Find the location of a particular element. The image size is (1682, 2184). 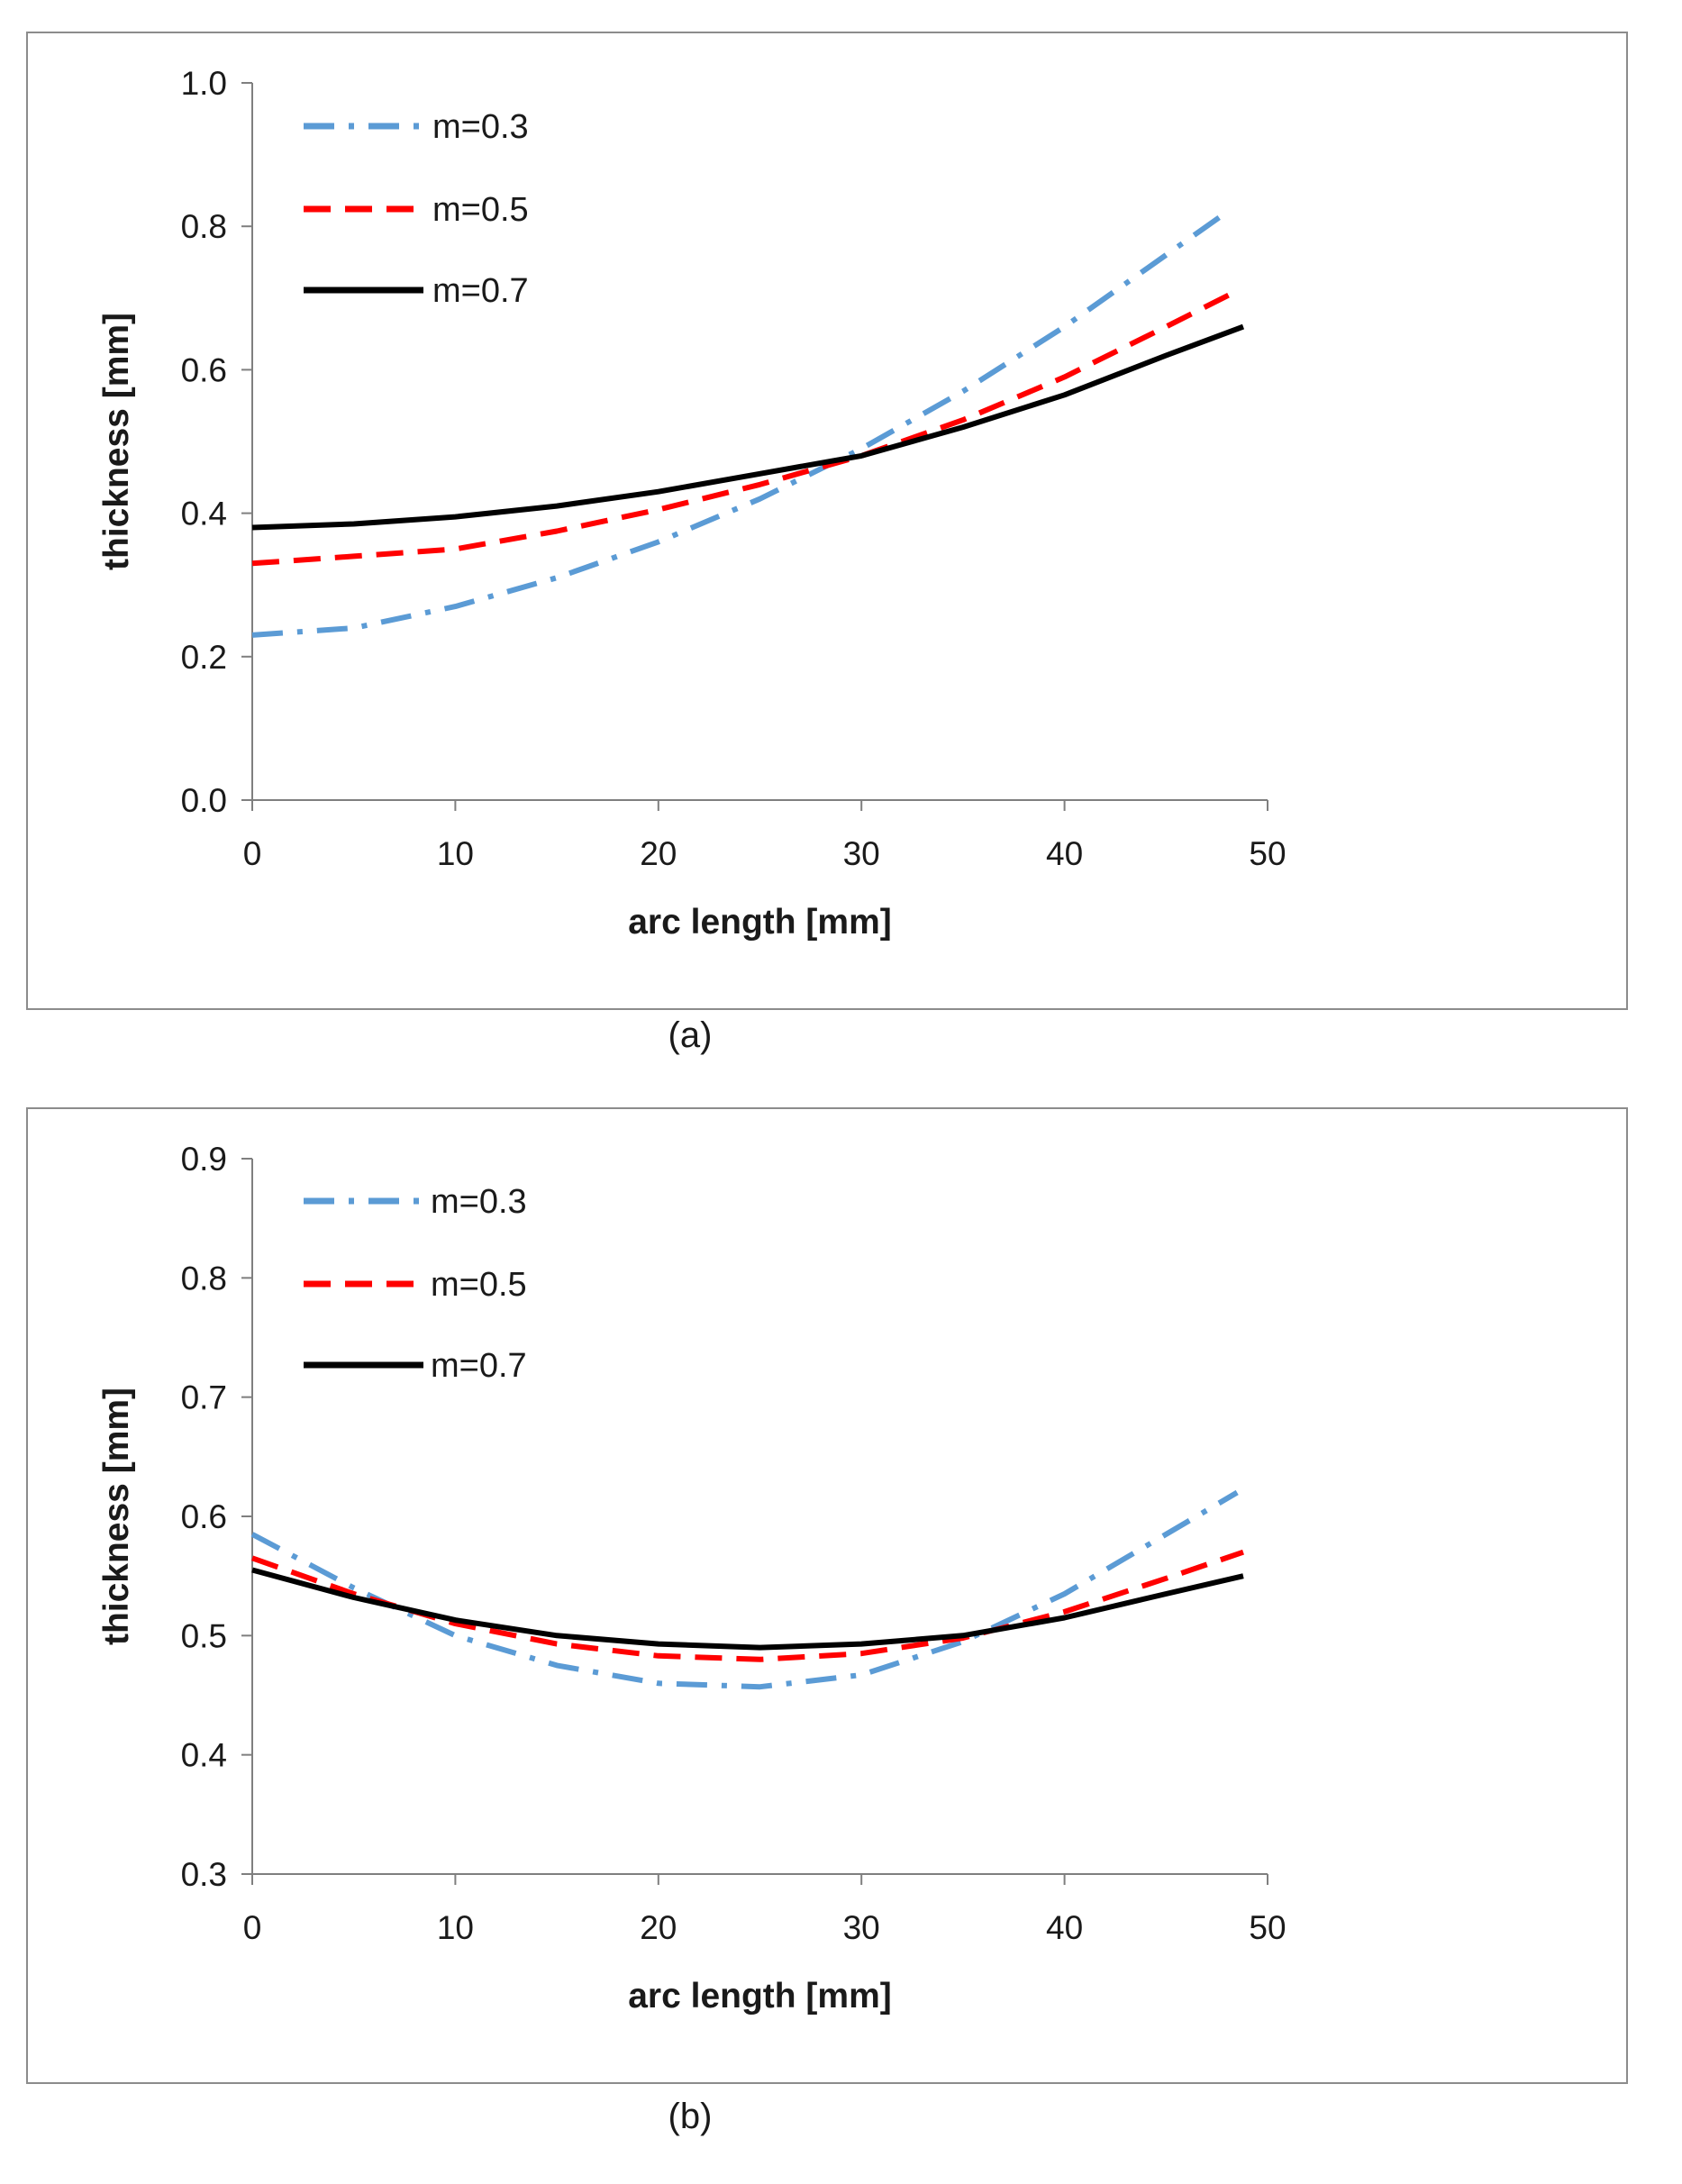

panel-caption: (a) is located at coordinates (690, 1035).